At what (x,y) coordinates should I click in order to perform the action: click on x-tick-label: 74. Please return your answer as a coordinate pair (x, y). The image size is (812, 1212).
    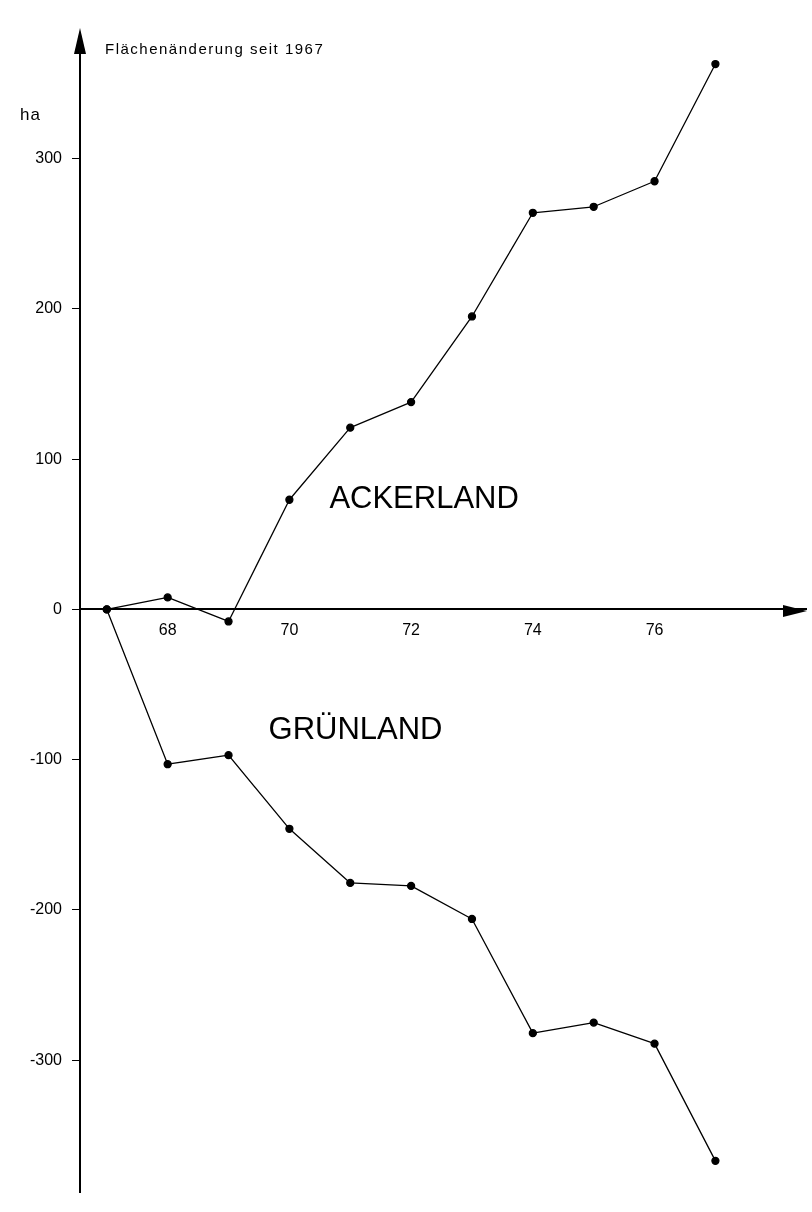
    Looking at the image, I should click on (532, 630).